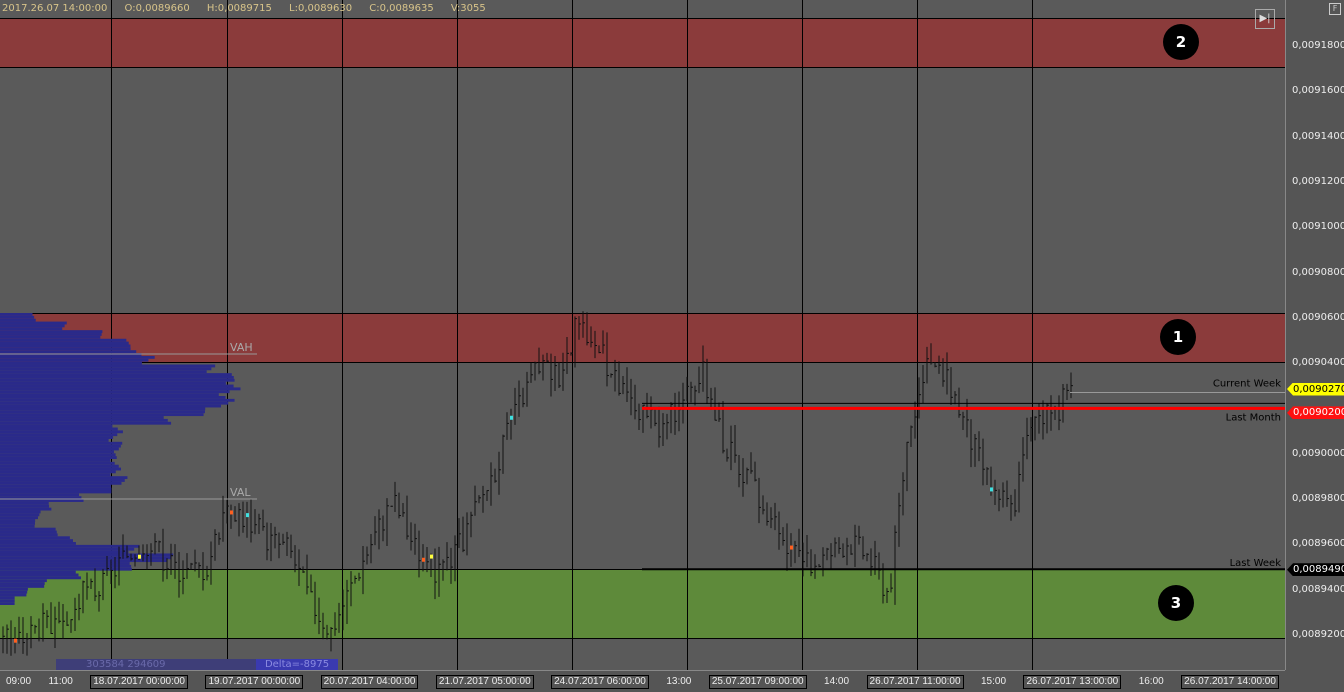 The image size is (1344, 692). What do you see at coordinates (60, 681) in the screenshot?
I see `time-tick: 11:00` at bounding box center [60, 681].